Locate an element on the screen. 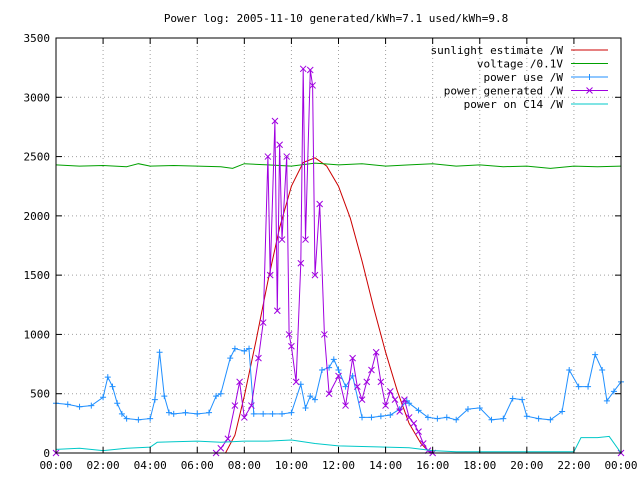 The height and width of the screenshot is (480, 640). x-tick-label: 02:00 is located at coordinates (103, 465).